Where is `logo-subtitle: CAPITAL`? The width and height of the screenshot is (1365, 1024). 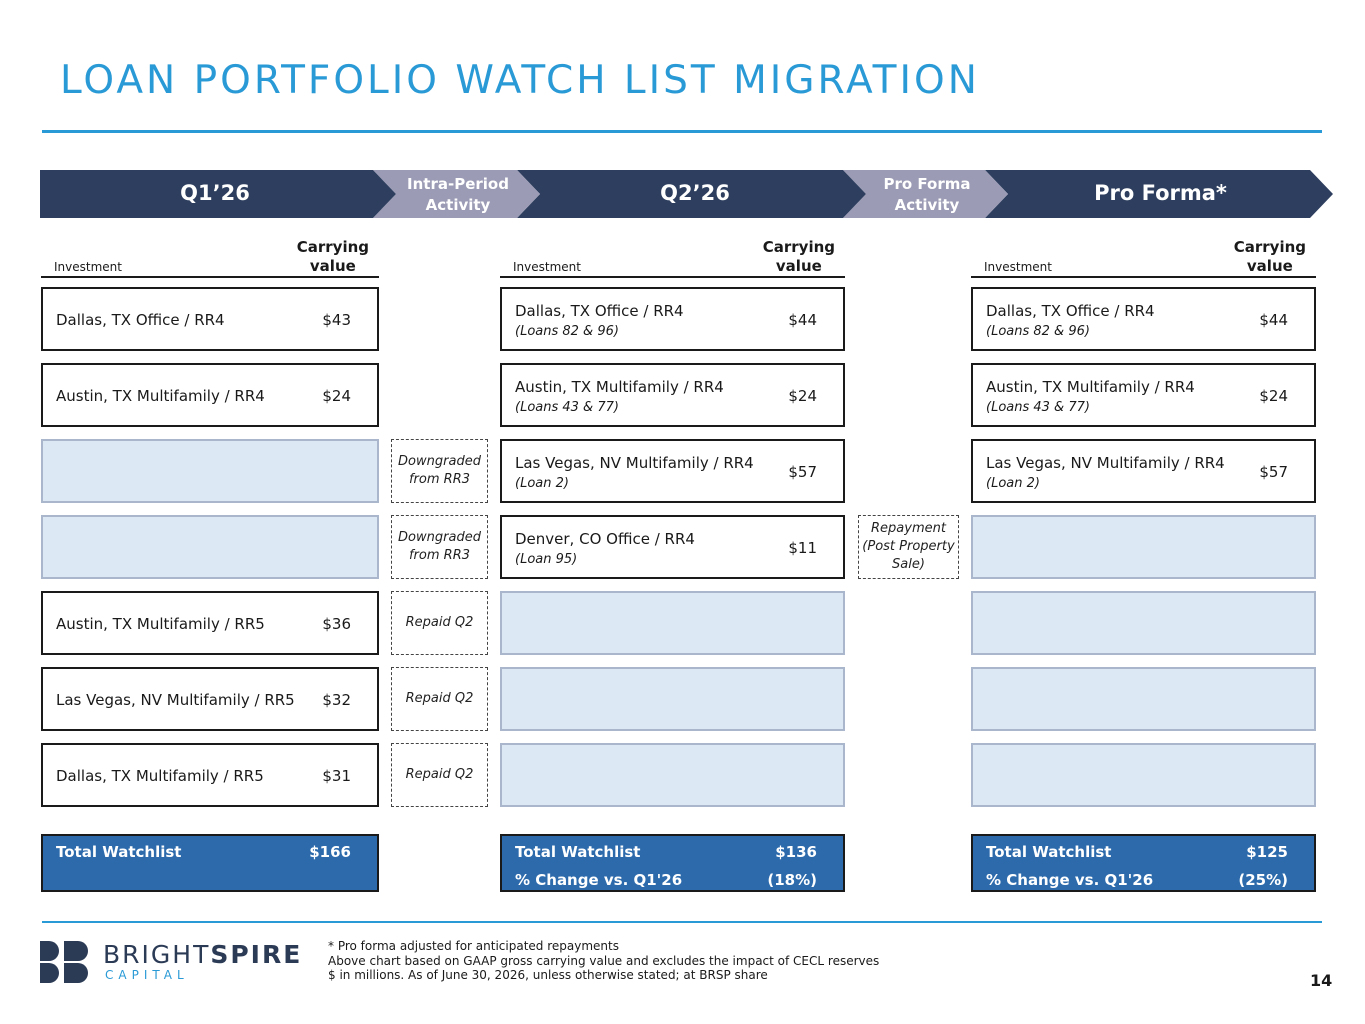 logo-subtitle: CAPITAL is located at coordinates (147, 975).